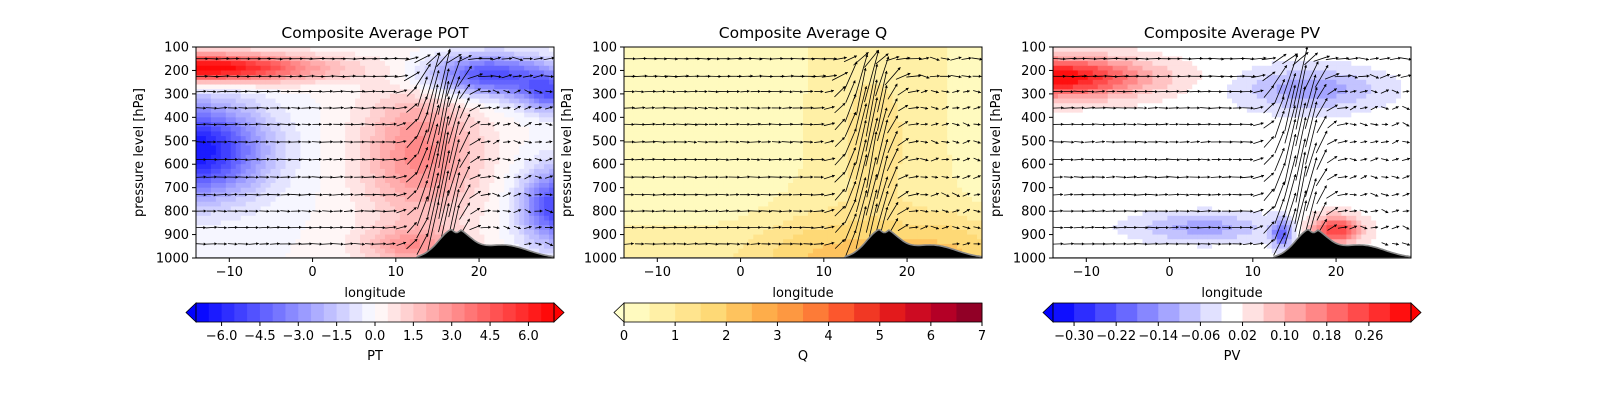 The width and height of the screenshot is (1600, 400). I want to click on colorbar-tick-label: −4.5, so click(260, 336).